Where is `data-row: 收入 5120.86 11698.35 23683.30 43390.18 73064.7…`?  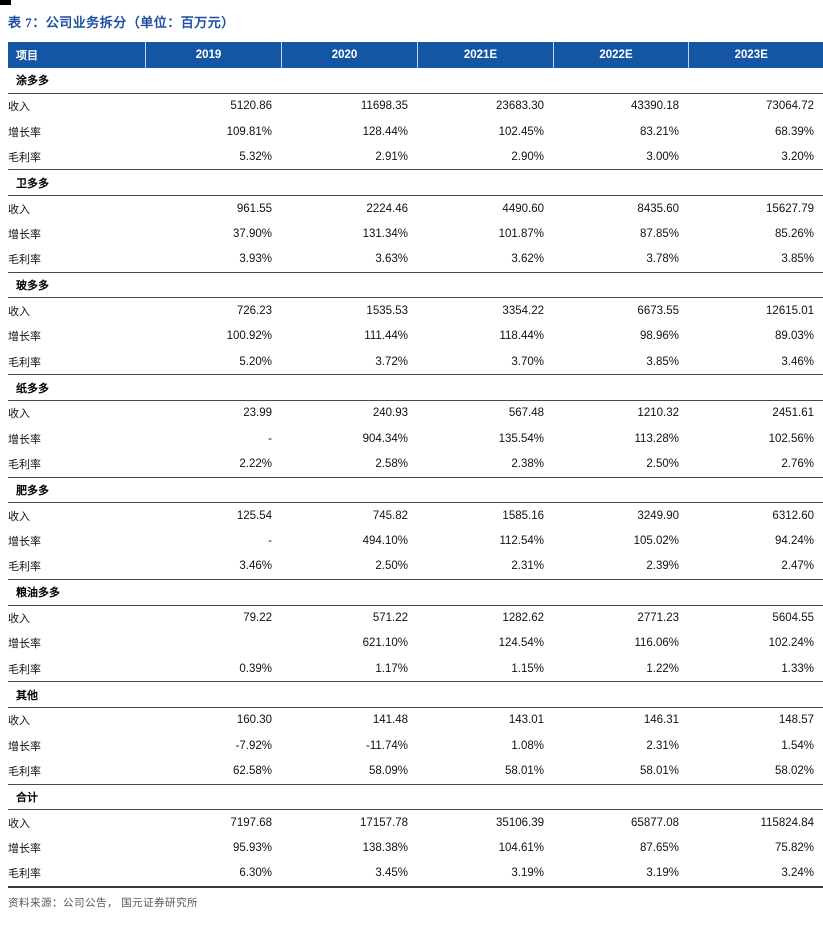
data-row: 收入 5120.86 11698.35 23683.30 43390.18 73064.7… is located at coordinates (415, 106).